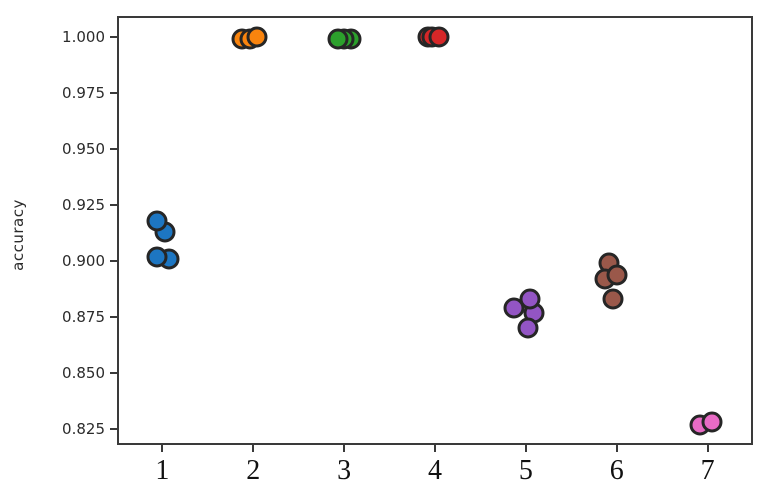 Image resolution: width=783 pixels, height=486 pixels. What do you see at coordinates (83, 93) in the screenshot?
I see `y-tick-label: 0.975` at bounding box center [83, 93].